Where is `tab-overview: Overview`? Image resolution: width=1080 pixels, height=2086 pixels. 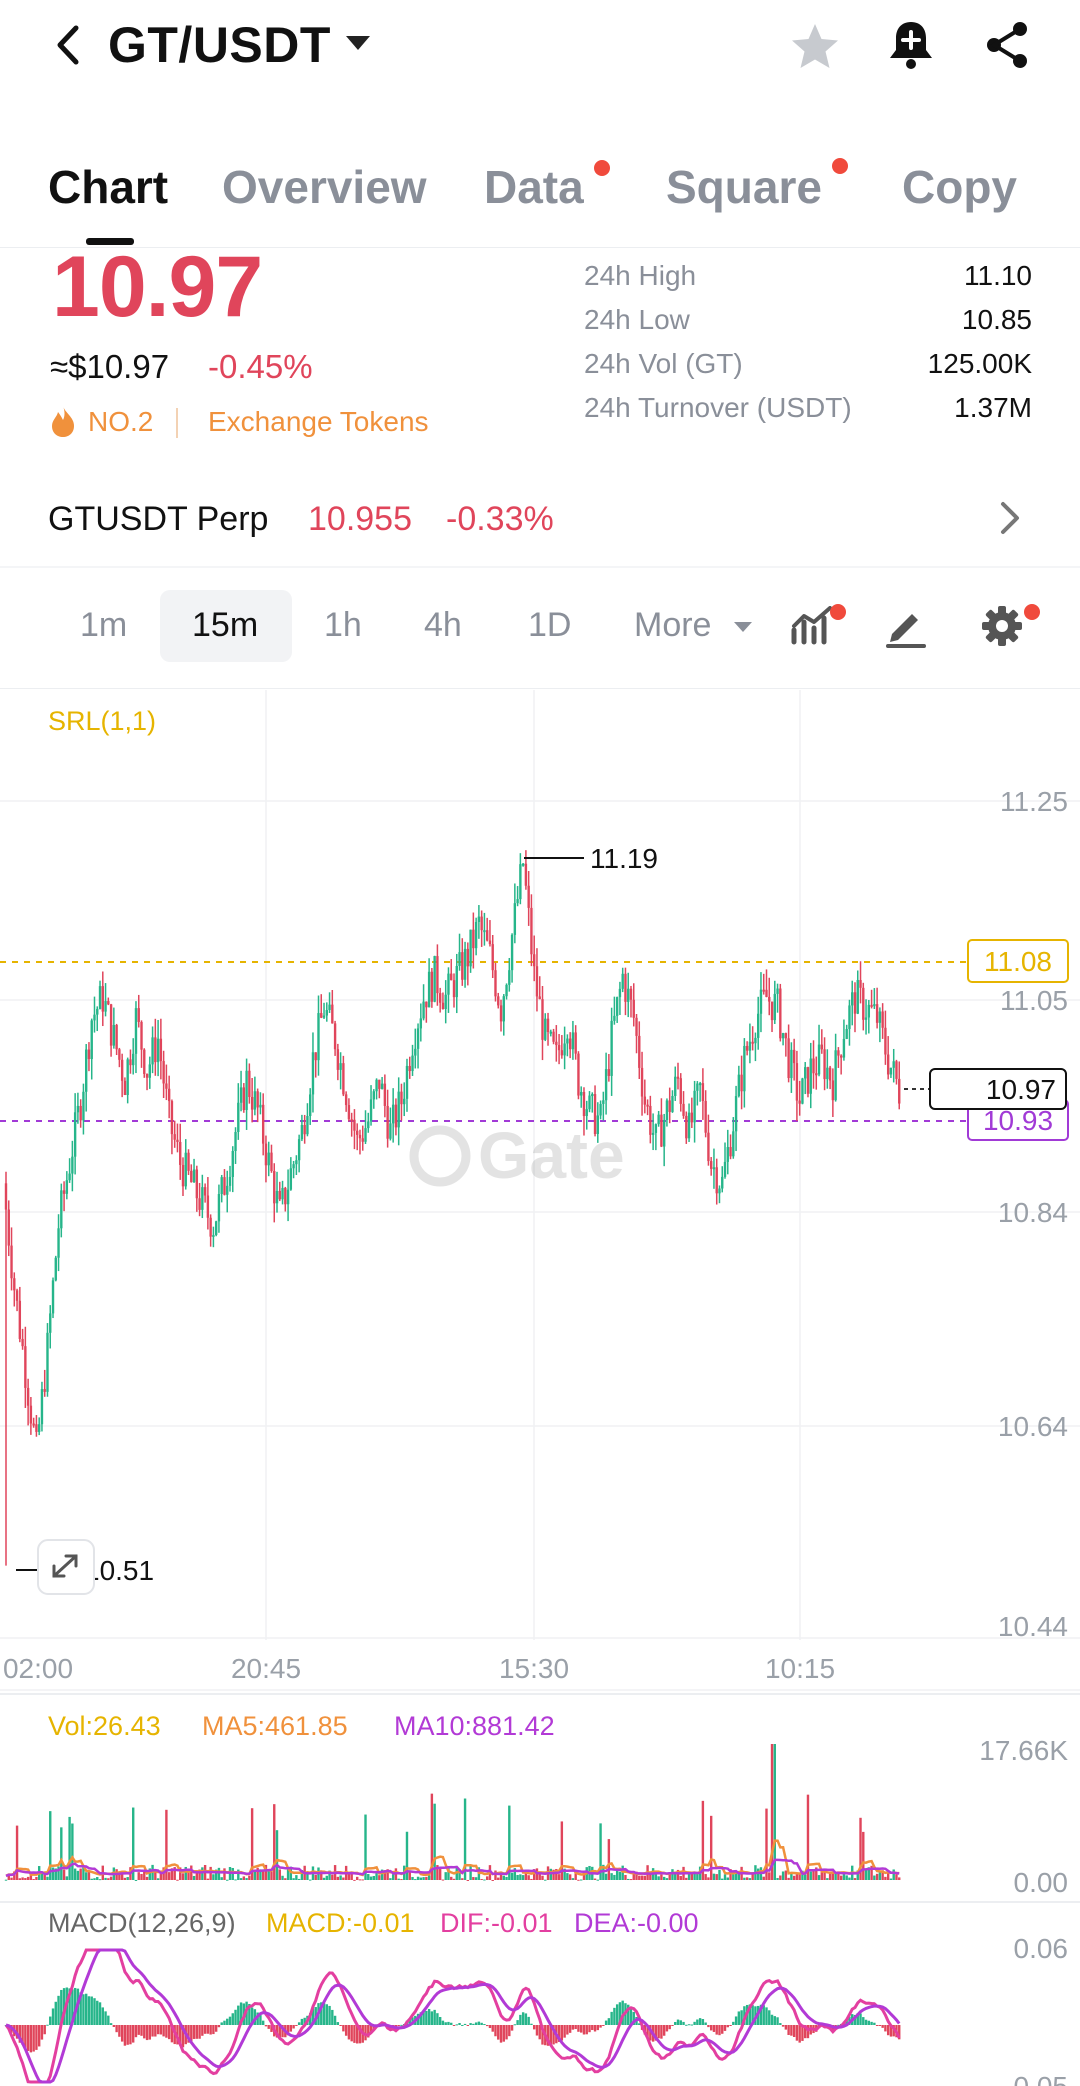 tab-overview: Overview is located at coordinates (324, 187).